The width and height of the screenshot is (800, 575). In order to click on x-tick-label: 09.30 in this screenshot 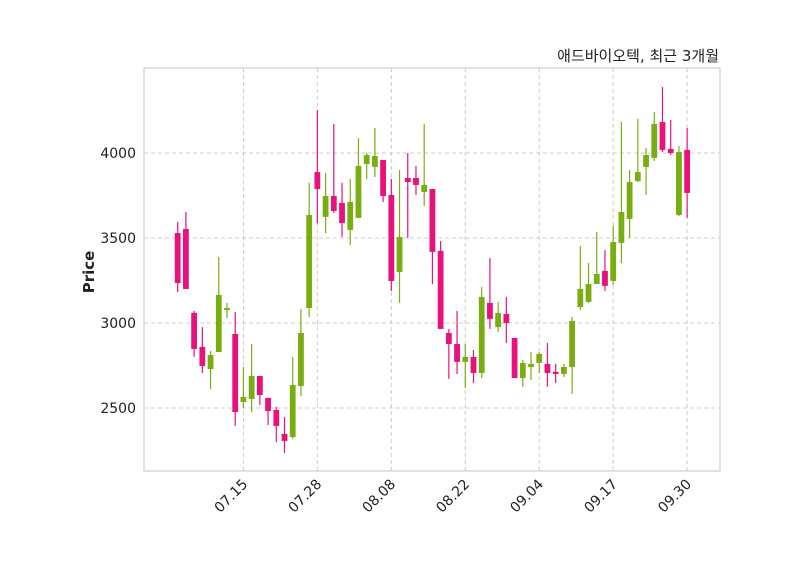, I will do `click(675, 497)`.